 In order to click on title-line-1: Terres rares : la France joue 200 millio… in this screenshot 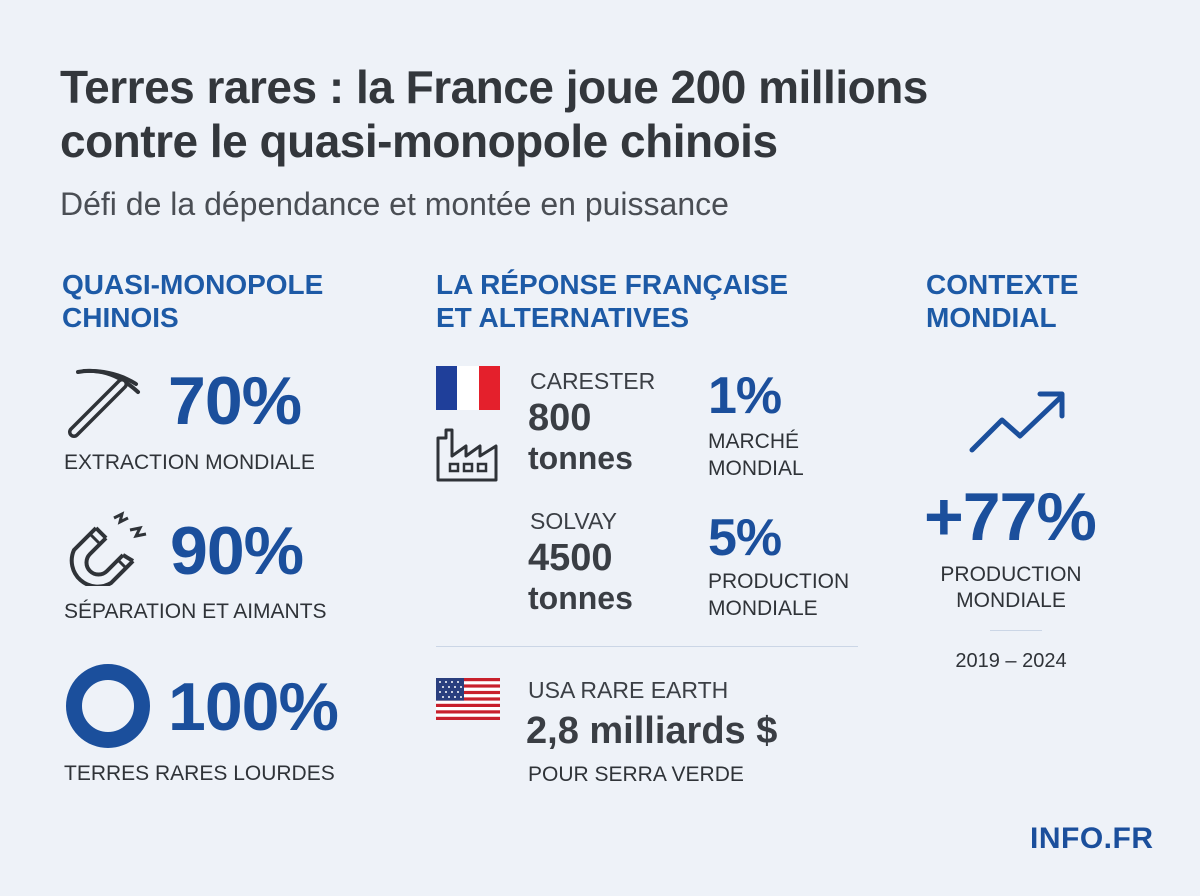, I will do `click(494, 87)`.